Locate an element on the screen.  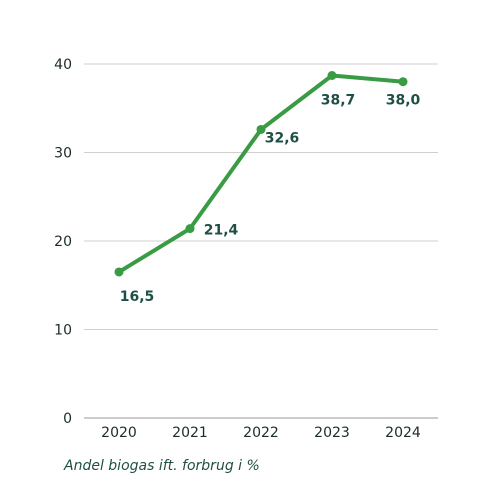
y-tick-label: 30 is located at coordinates (63, 154).